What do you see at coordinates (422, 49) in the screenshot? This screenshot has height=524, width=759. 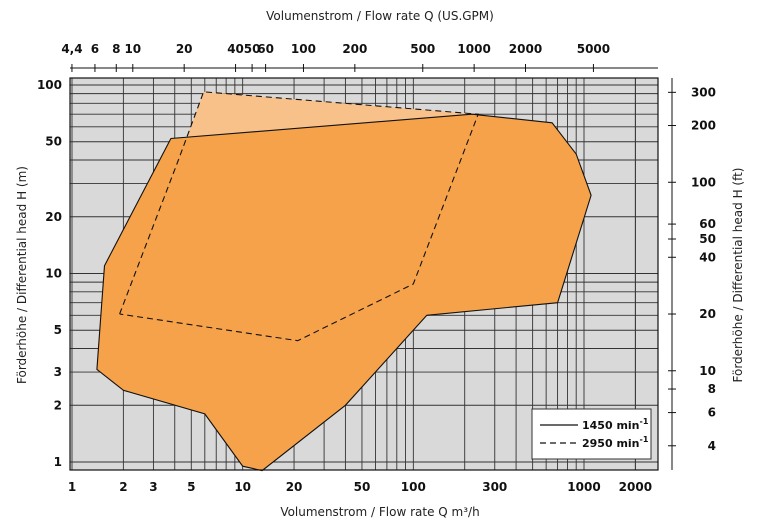 I see `x-top-tick-label: 500` at bounding box center [422, 49].